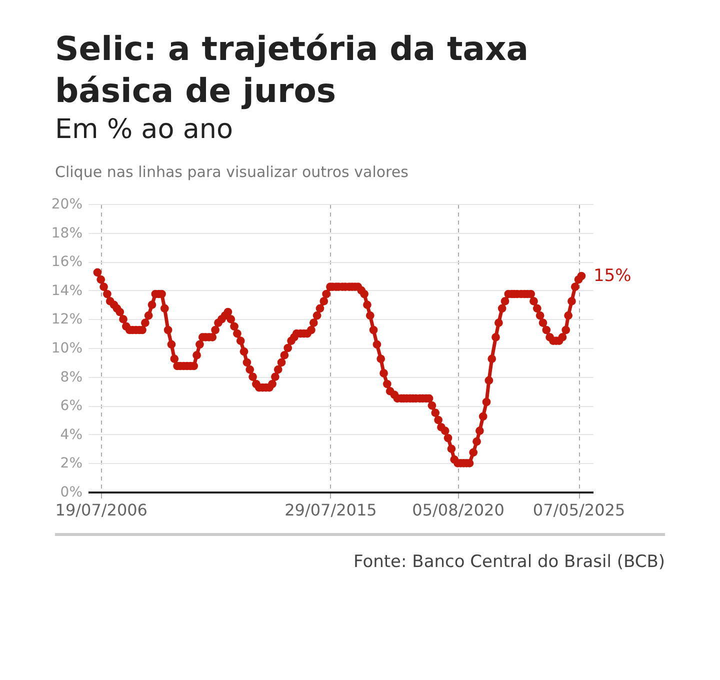 The height and width of the screenshot is (680, 720). Describe the element at coordinates (66, 262) in the screenshot. I see `y-tick-label: 16%` at that location.